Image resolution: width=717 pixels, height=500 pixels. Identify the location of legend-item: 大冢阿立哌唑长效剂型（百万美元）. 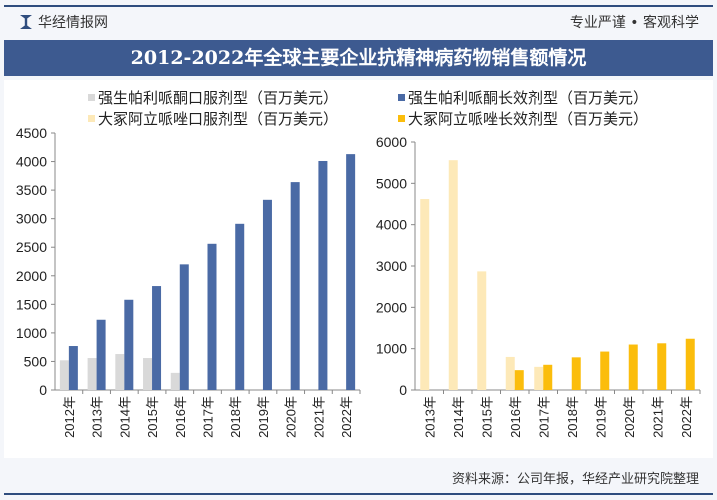
(523, 118).